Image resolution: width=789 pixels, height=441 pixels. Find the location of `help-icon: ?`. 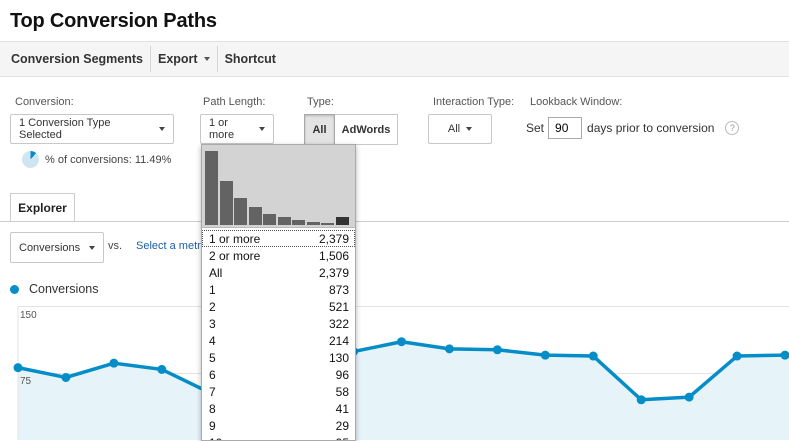

help-icon: ? is located at coordinates (732, 128).